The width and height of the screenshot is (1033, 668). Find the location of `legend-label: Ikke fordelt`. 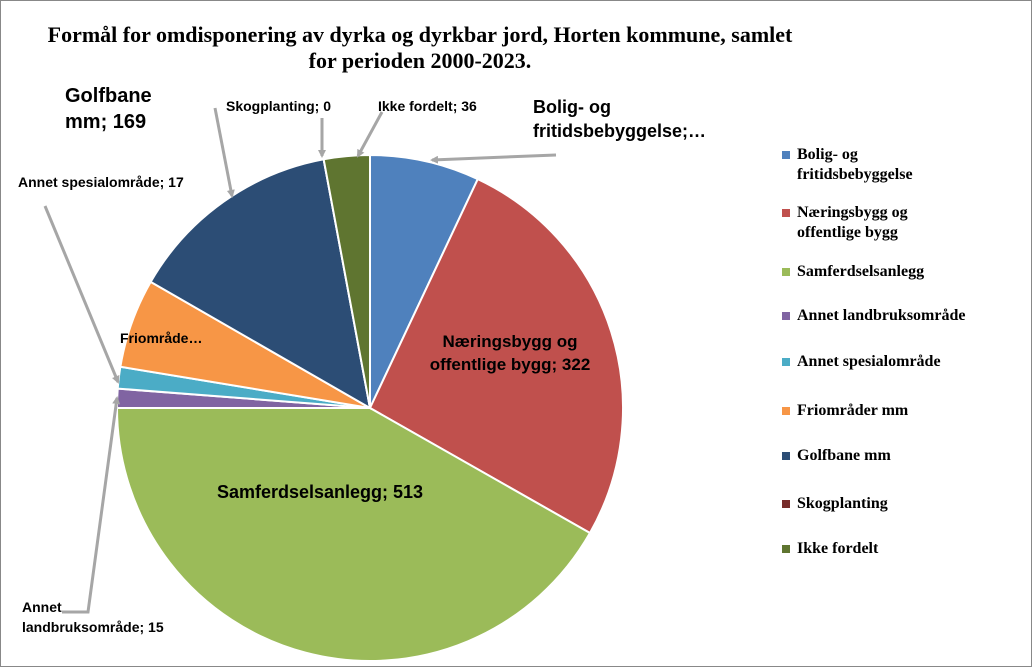

legend-label: Ikke fordelt is located at coordinates (838, 548).